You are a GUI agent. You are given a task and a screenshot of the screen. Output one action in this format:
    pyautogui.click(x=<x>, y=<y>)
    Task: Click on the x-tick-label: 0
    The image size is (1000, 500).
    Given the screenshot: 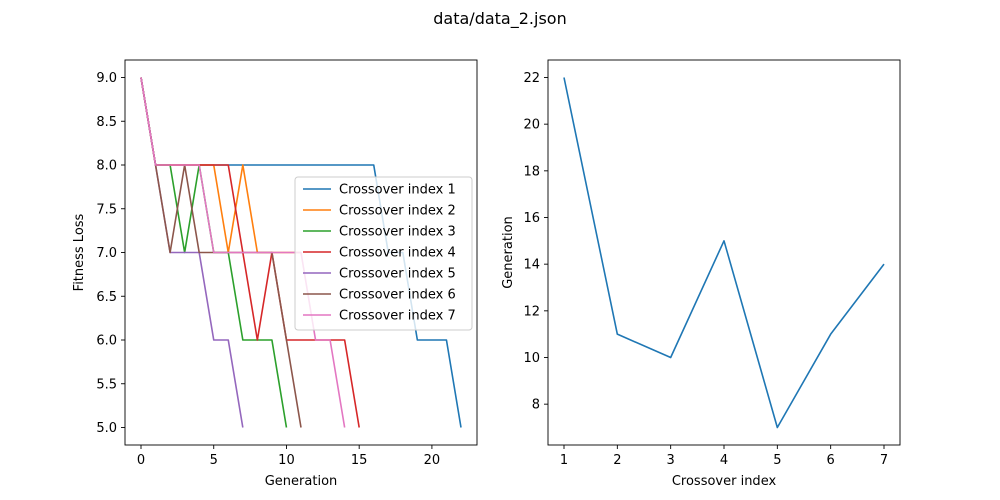 What is the action you would take?
    pyautogui.click(x=141, y=460)
    